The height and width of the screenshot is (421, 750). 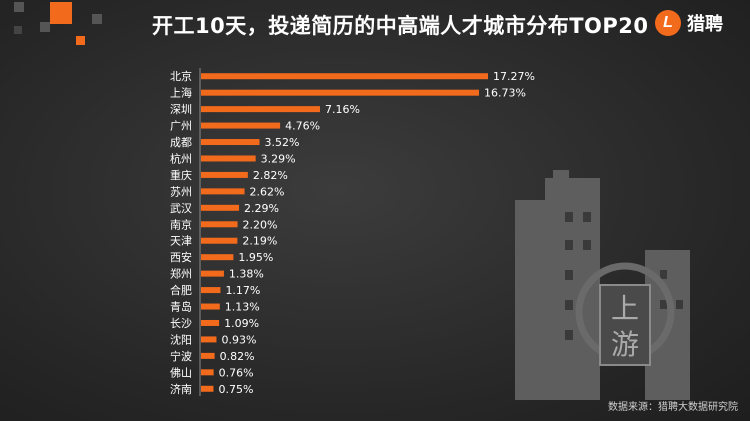 What do you see at coordinates (281, 142) in the screenshot?
I see `data-label: 3.52%` at bounding box center [281, 142].